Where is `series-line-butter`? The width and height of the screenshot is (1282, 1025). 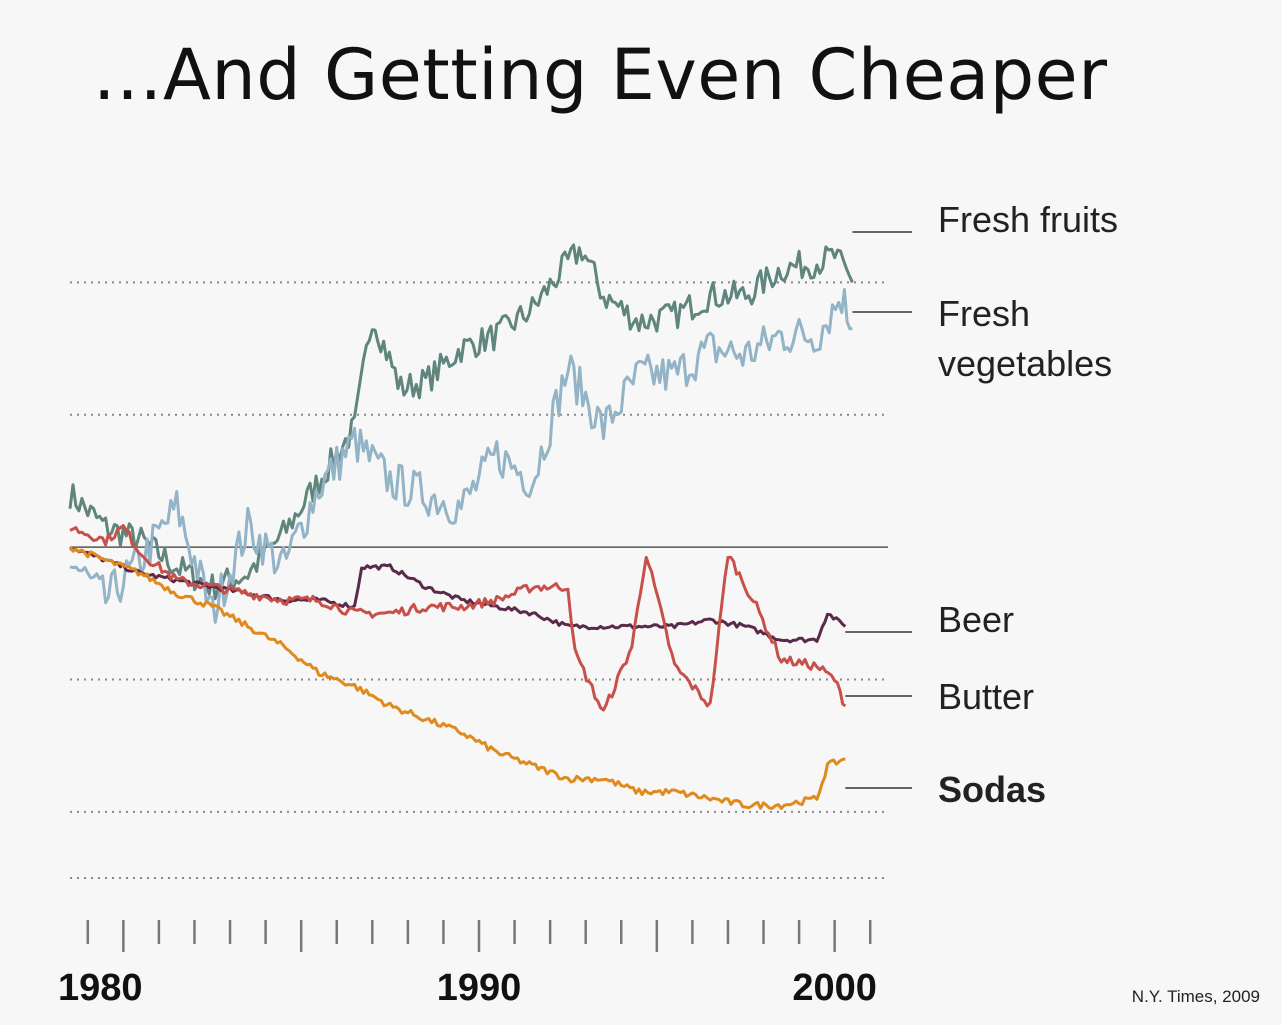 series-line-butter is located at coordinates (458, 618).